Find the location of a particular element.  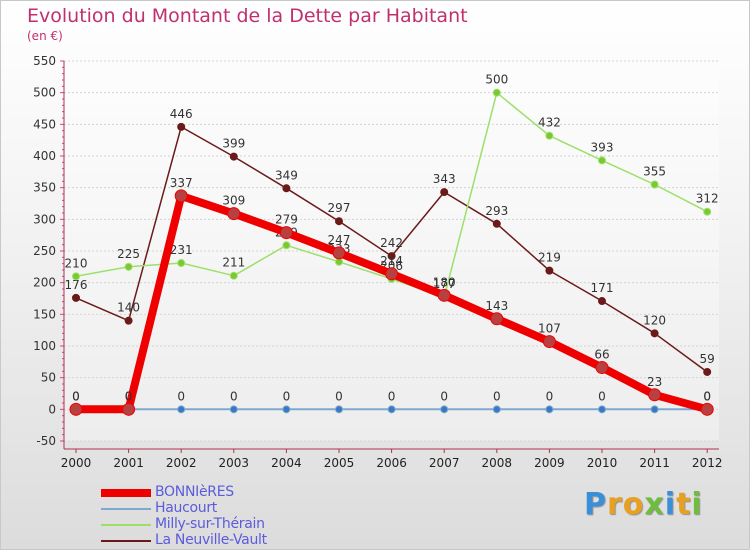

data-label-bonni-res: 247 is located at coordinates (339, 240).